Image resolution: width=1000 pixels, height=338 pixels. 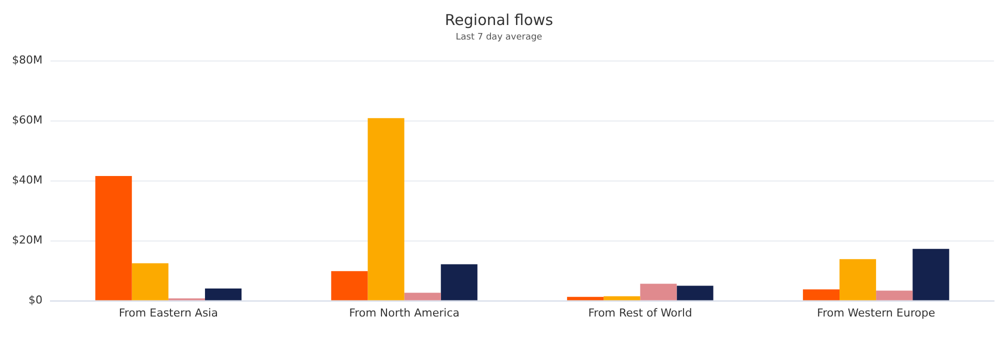 What do you see at coordinates (35, 300) in the screenshot?
I see `y-tick-label: $0` at bounding box center [35, 300].